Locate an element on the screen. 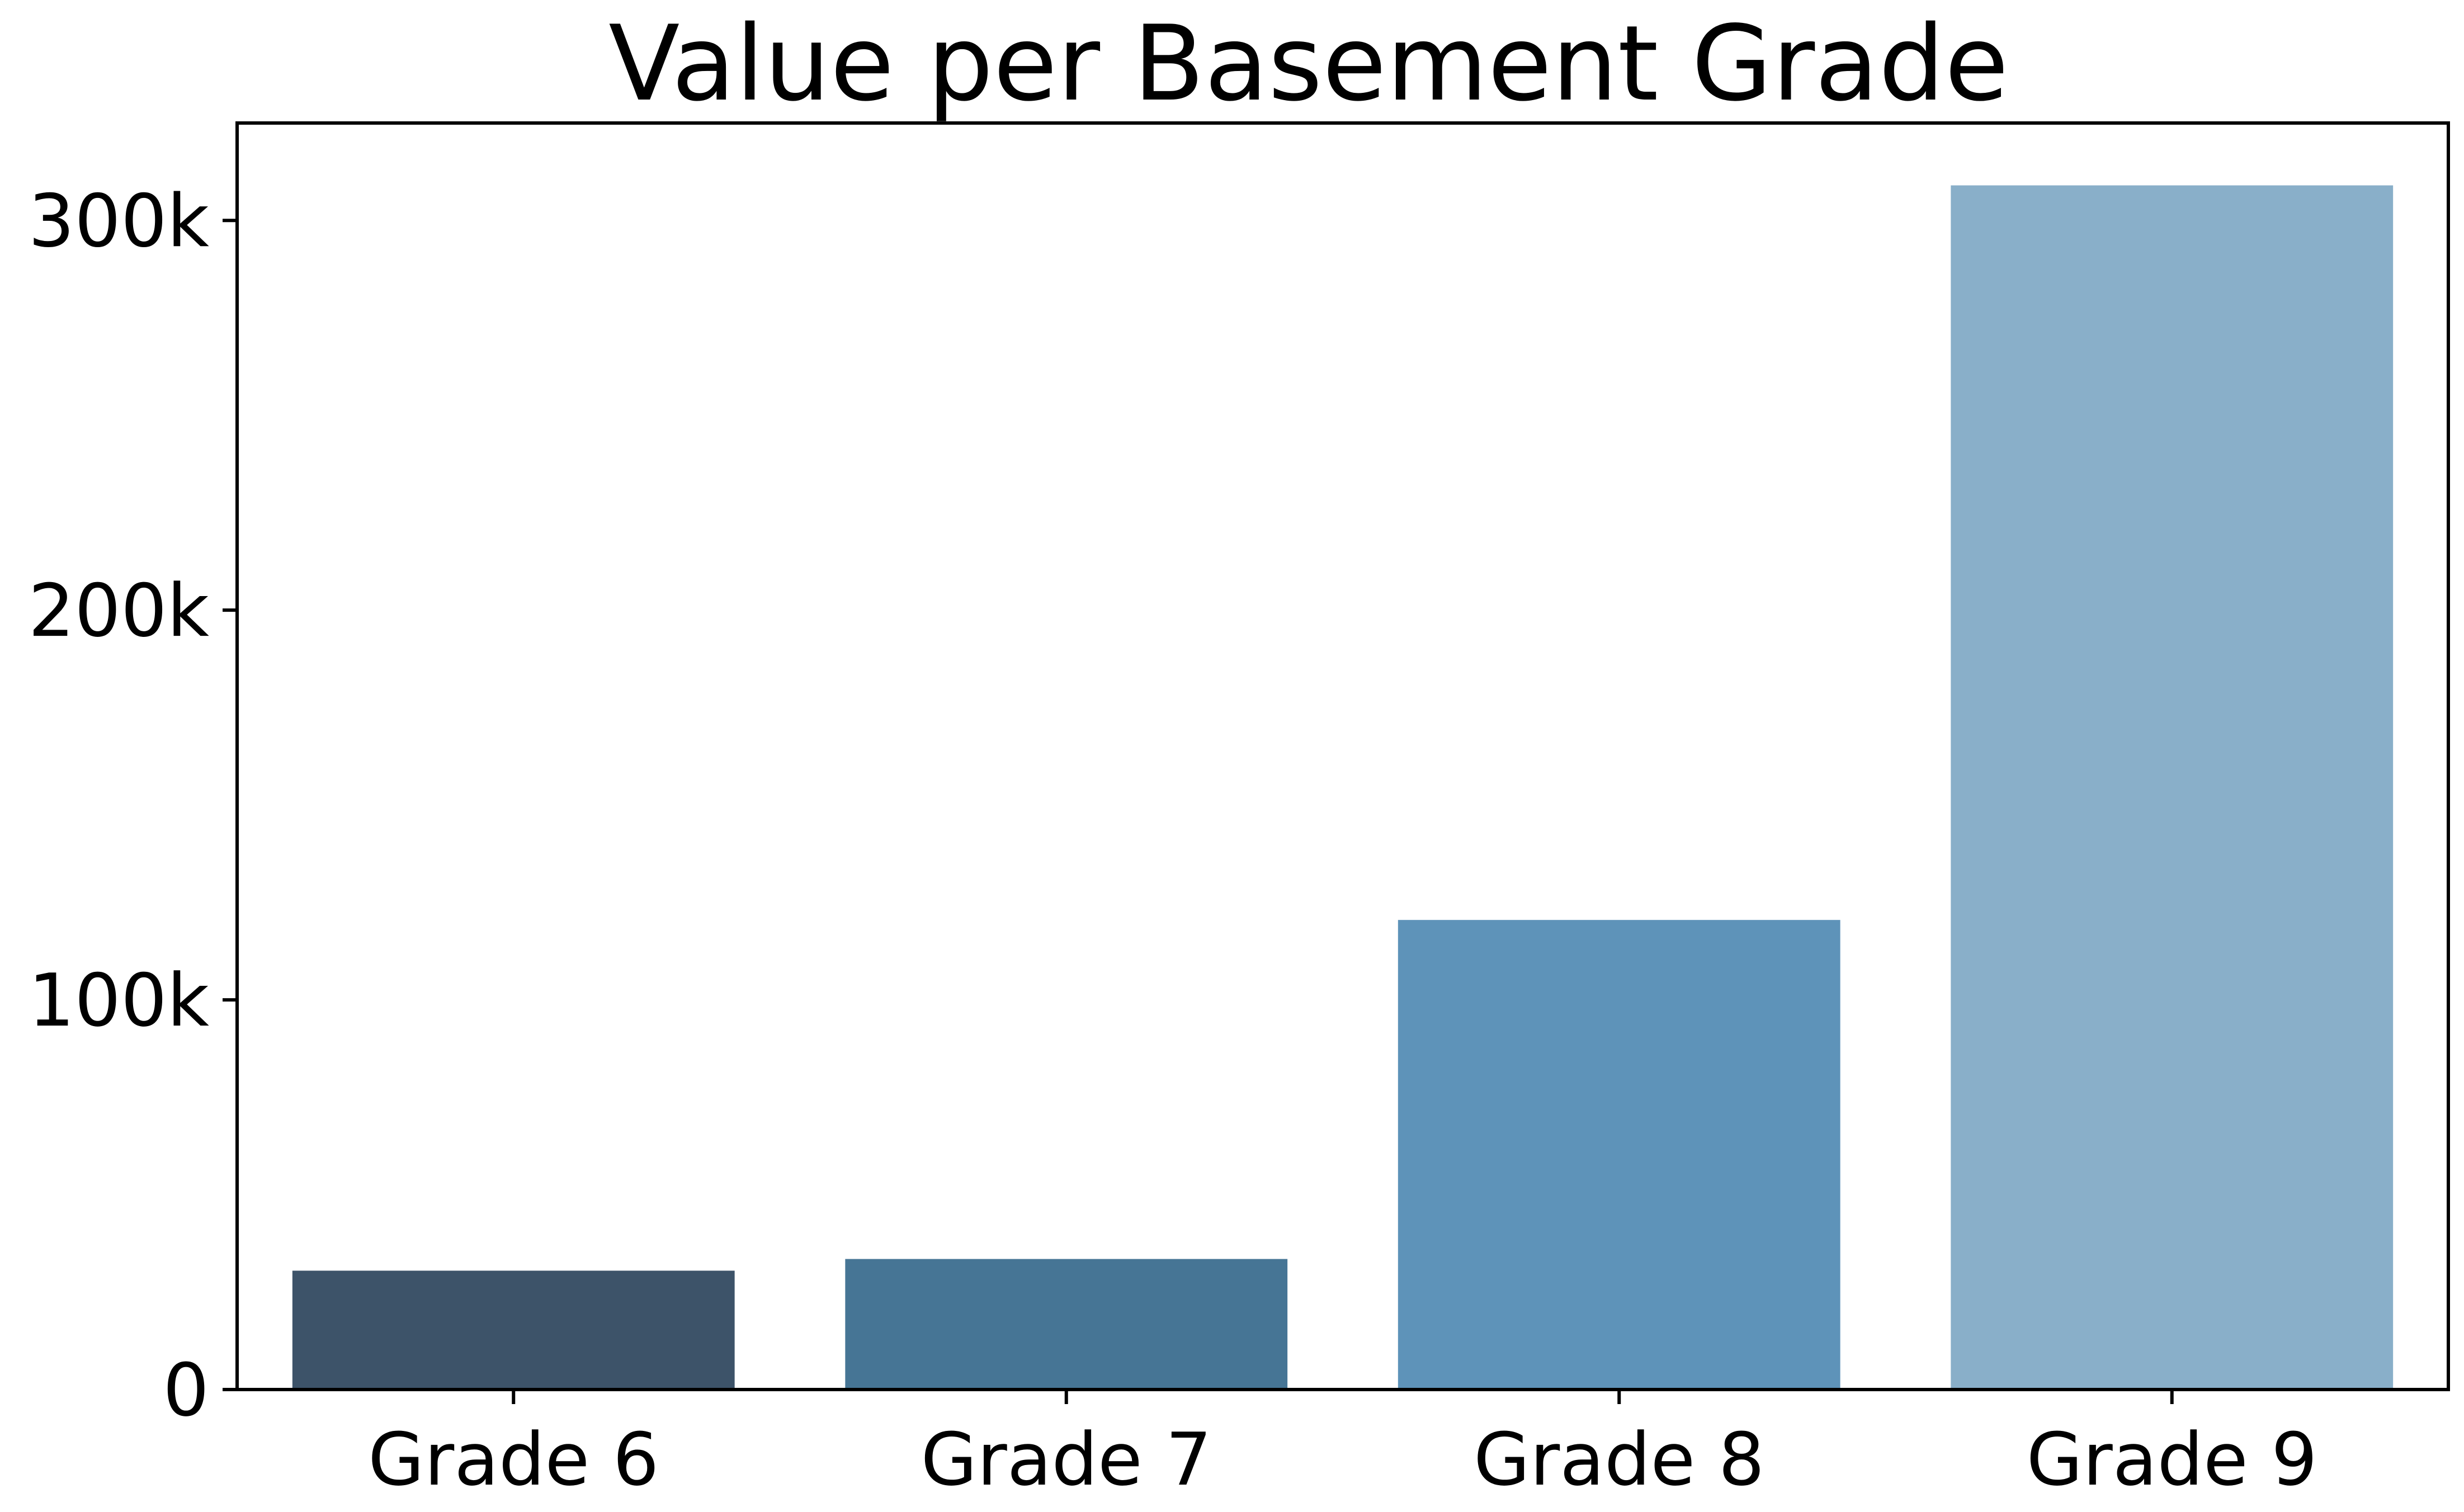  y-tick-label: 0 is located at coordinates (186, 1390).